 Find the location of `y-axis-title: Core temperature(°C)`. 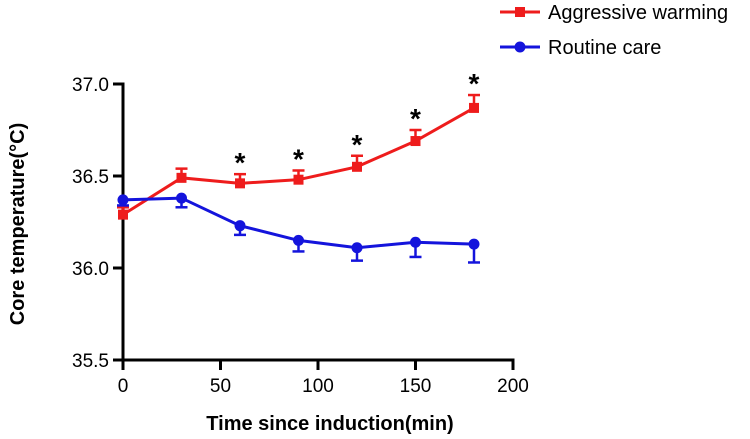

y-axis-title: Core temperature(°C) is located at coordinates (18, 224).